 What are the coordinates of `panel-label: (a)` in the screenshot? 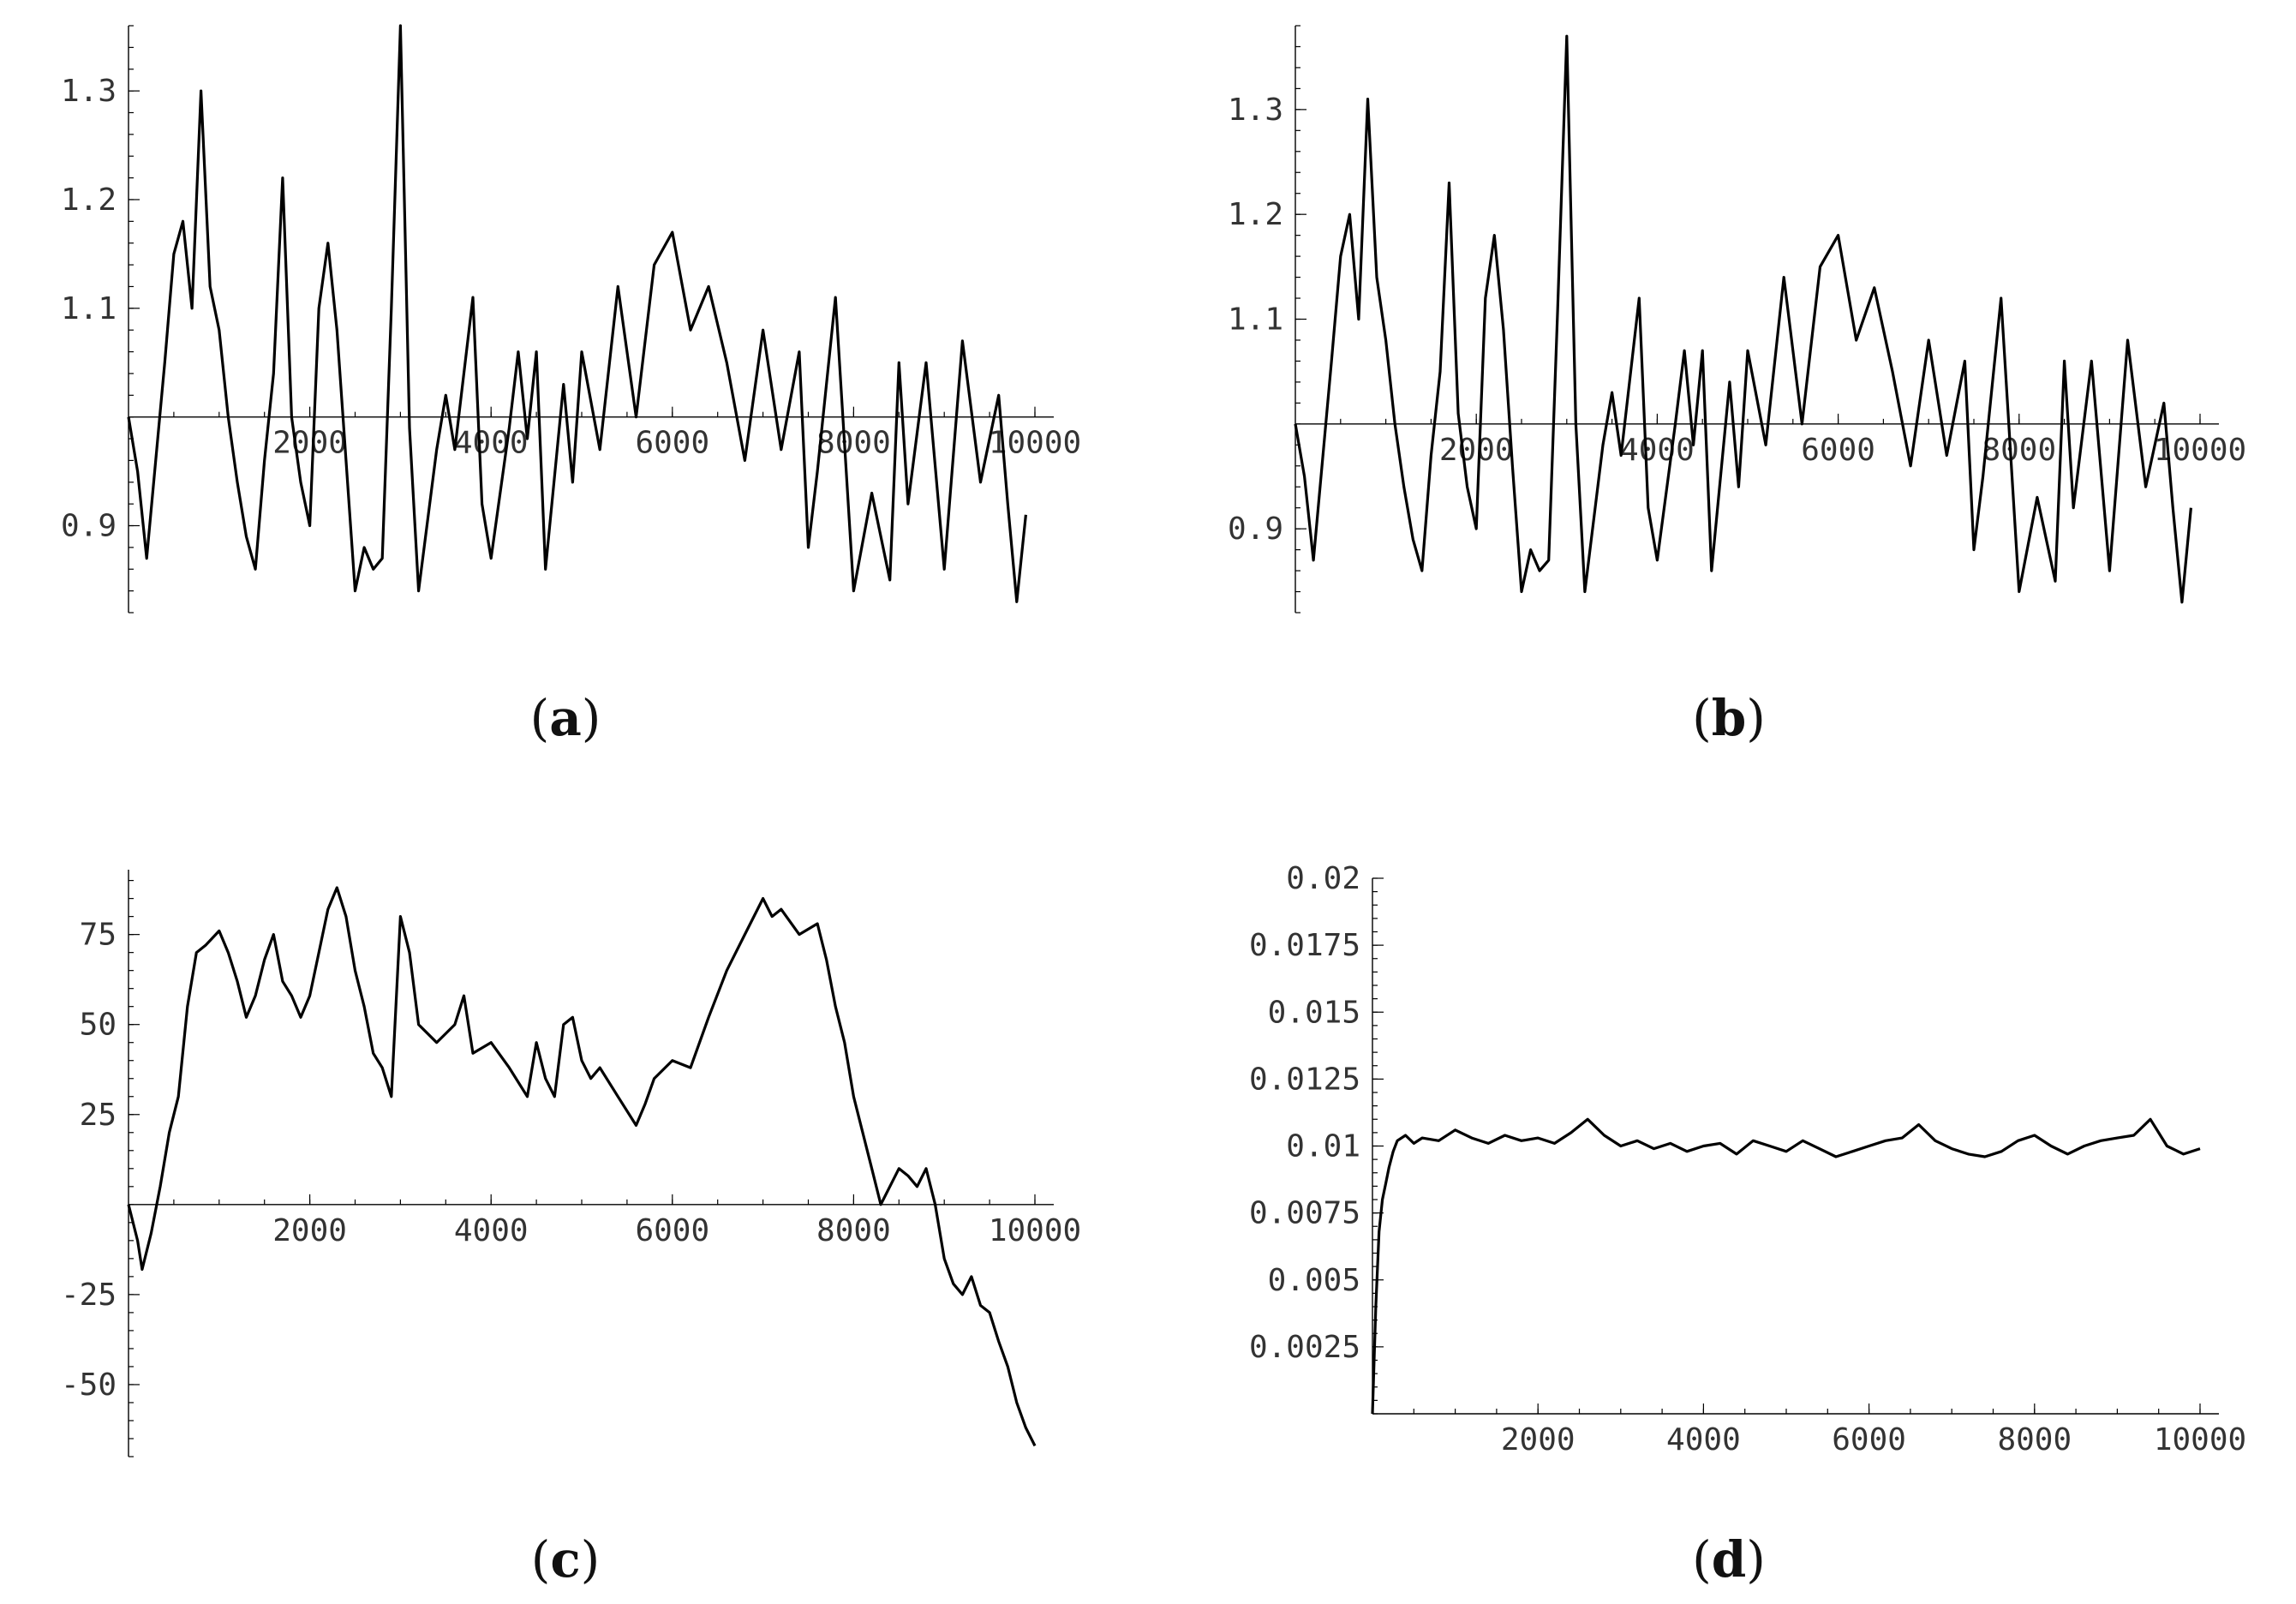 It's located at (565, 718).